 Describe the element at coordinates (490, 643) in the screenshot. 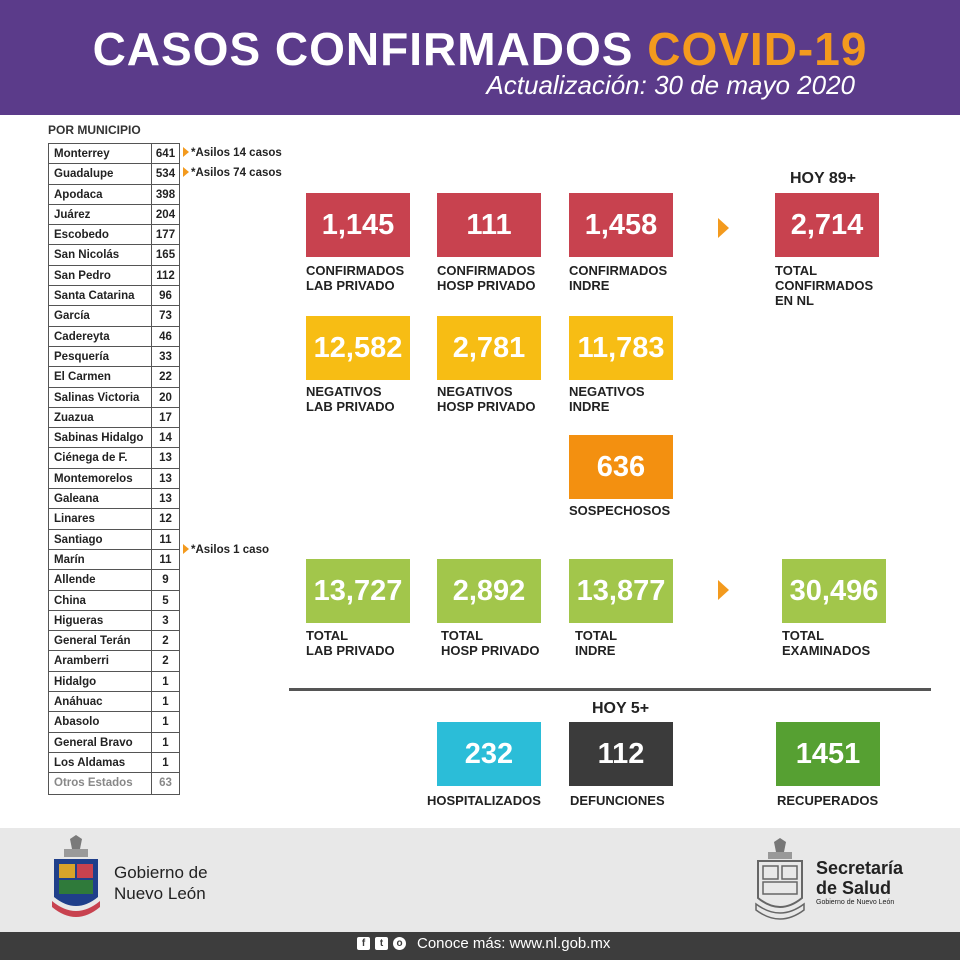

I see `total-hosp-privado-label: TOTAL HOSP PRIVADO` at that location.